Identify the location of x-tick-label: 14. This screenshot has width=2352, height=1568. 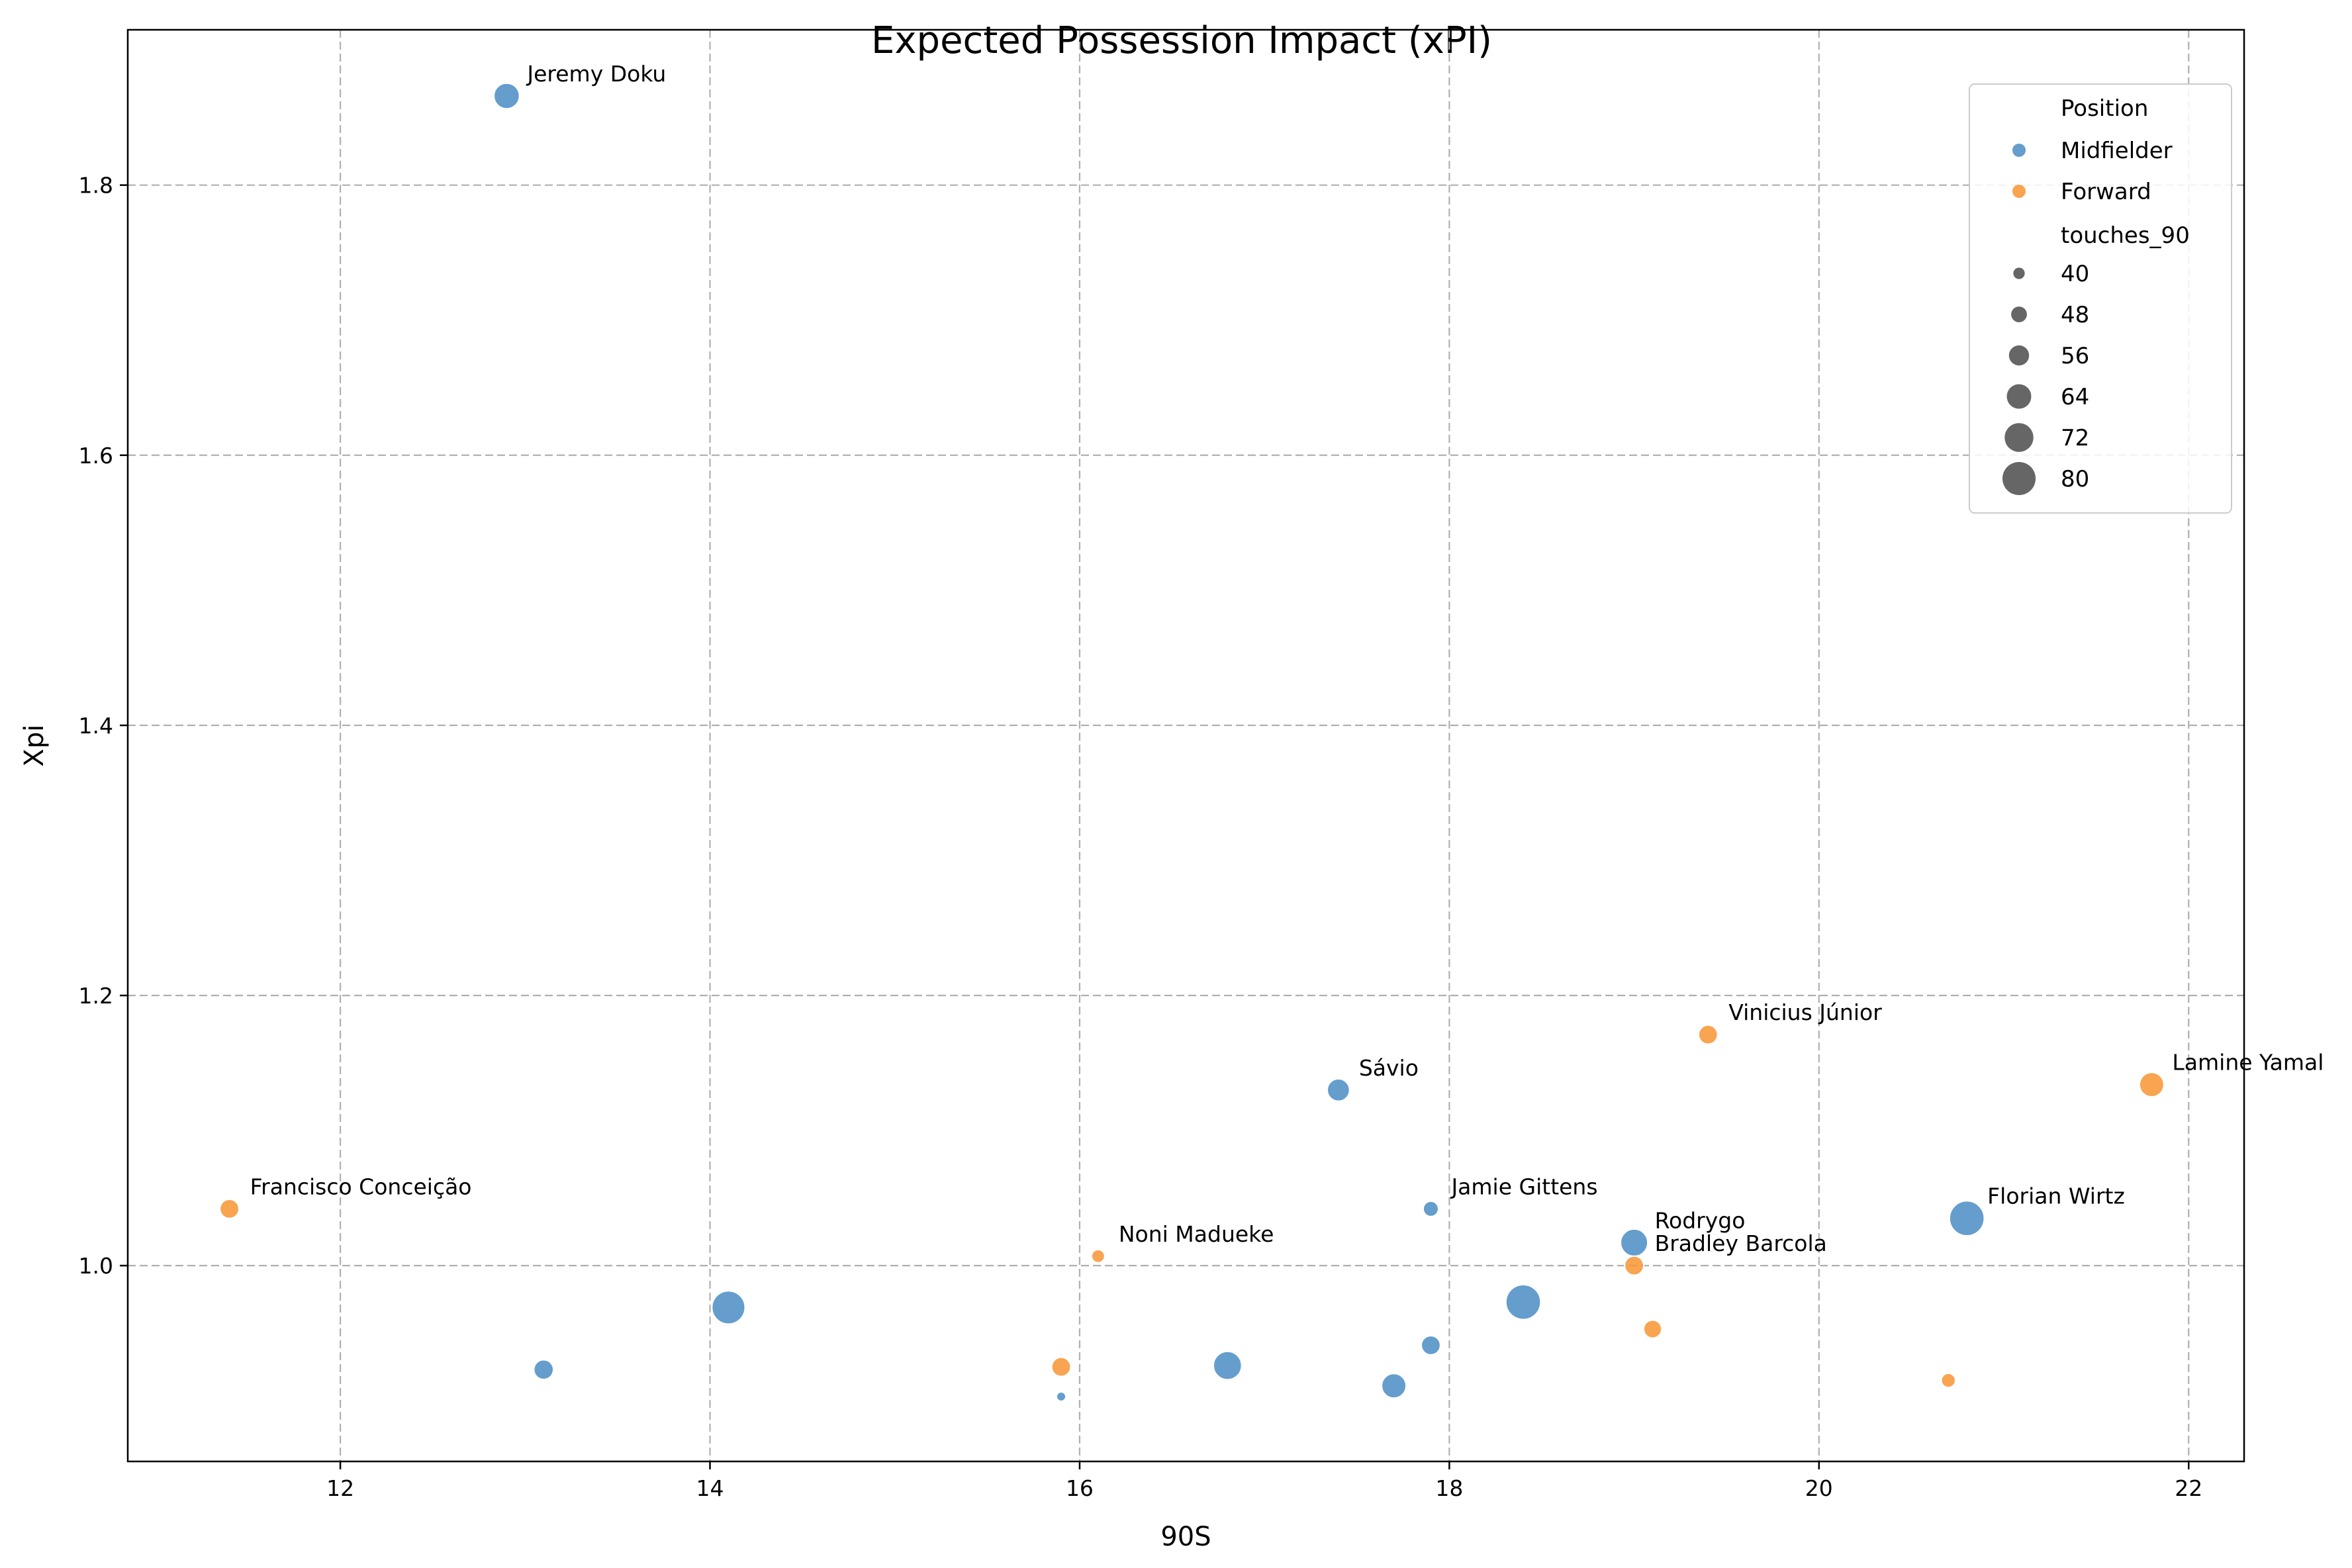
(710, 1488).